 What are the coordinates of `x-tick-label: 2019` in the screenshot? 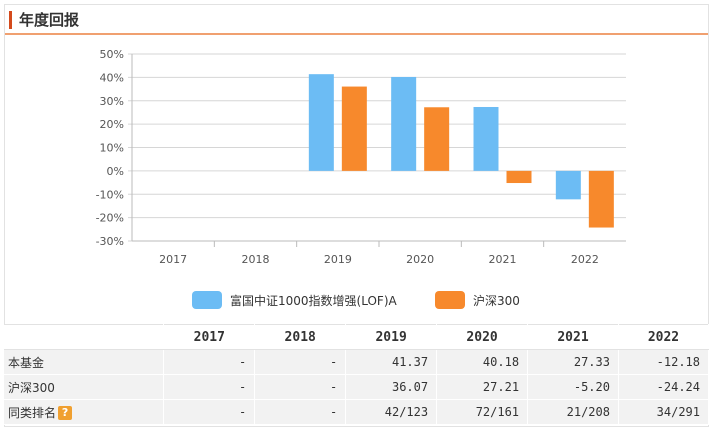 It's located at (338, 259).